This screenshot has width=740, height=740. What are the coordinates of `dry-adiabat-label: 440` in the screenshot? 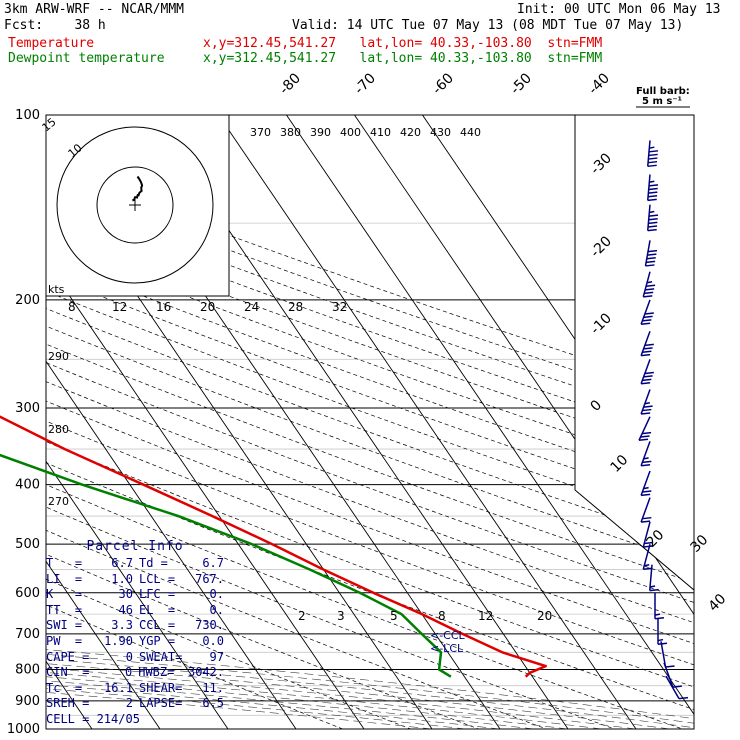 It's located at (470, 132).